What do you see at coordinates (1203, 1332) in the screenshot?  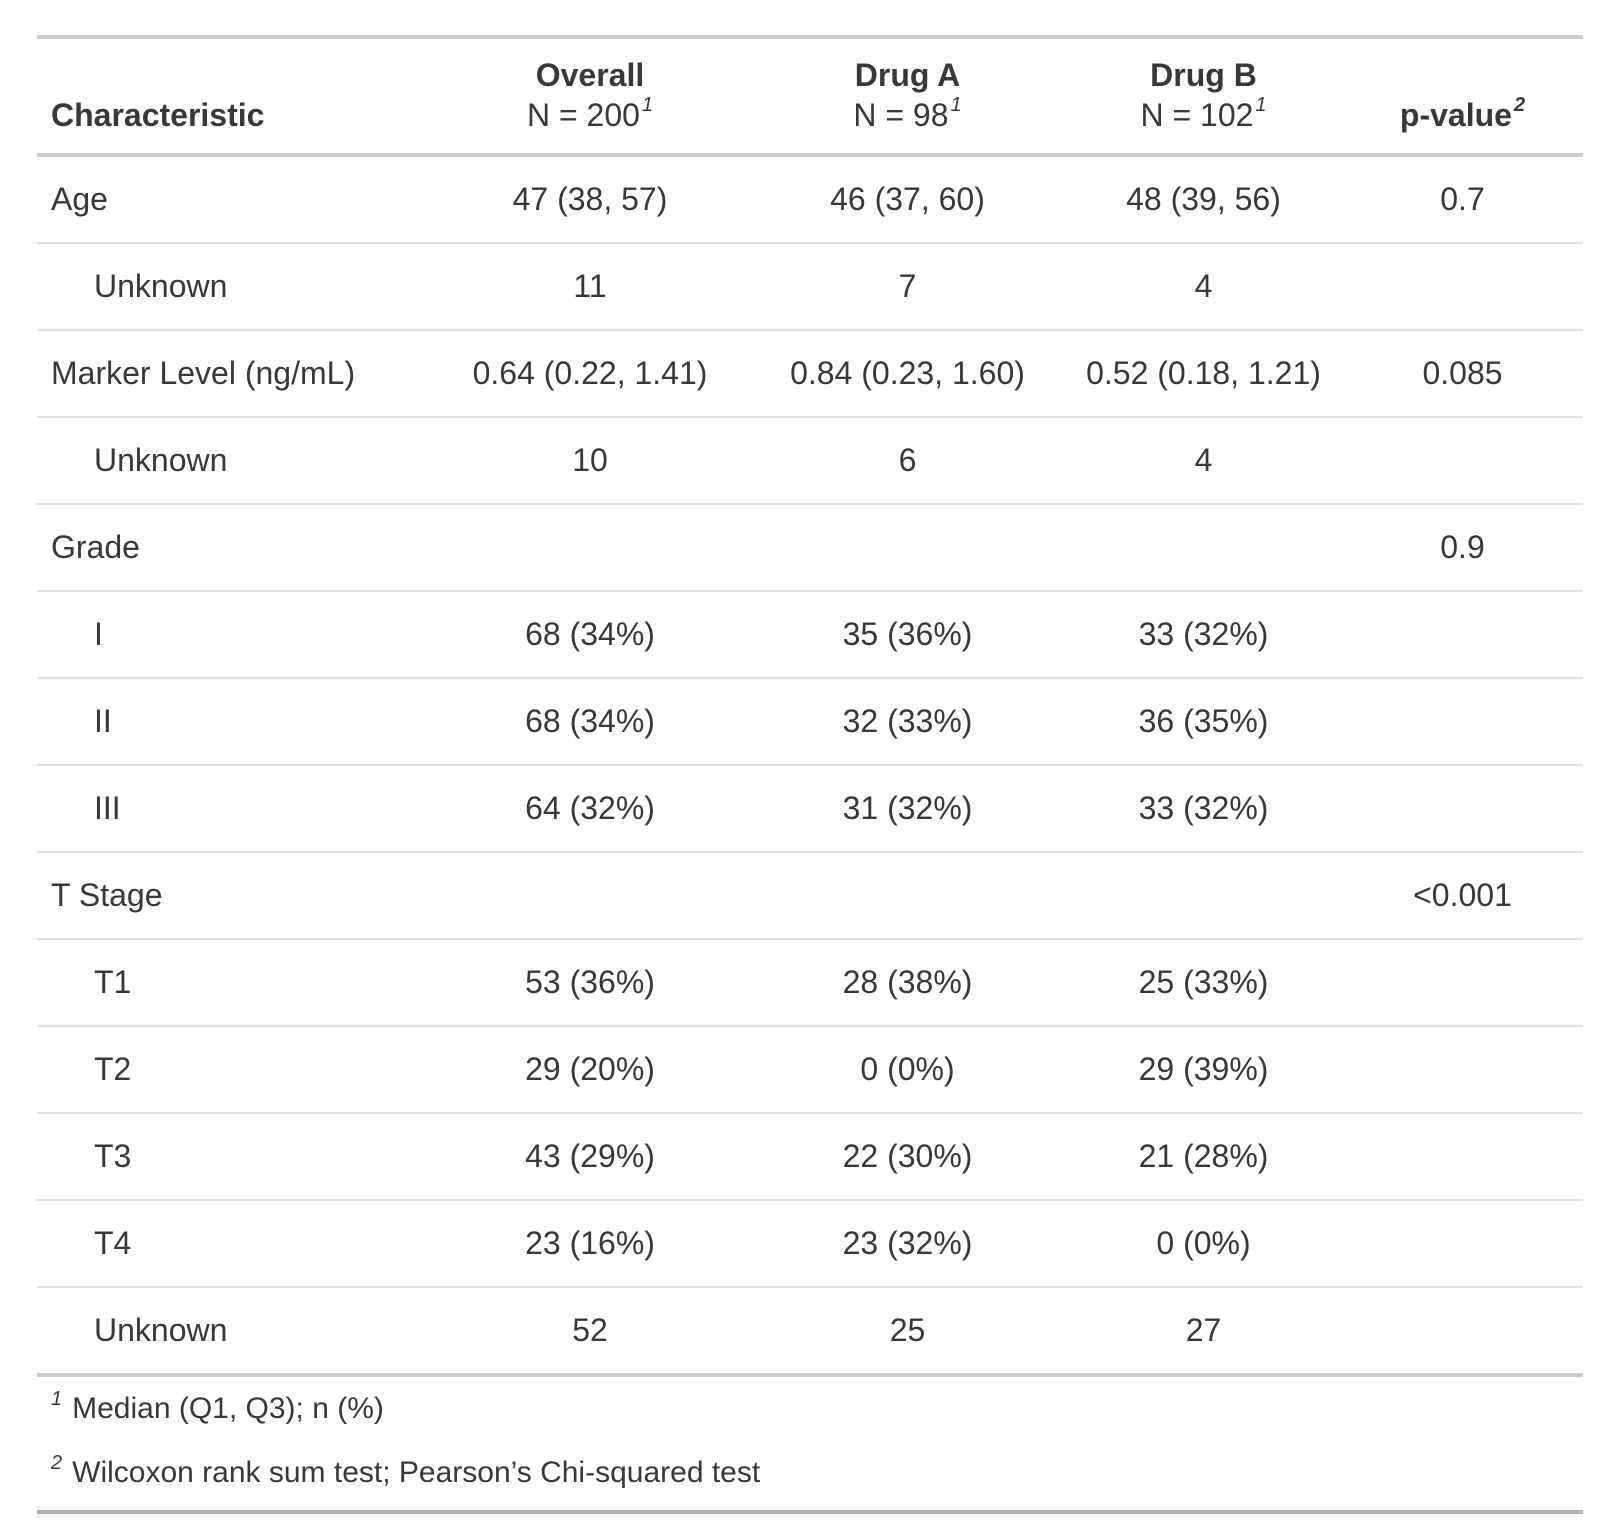 I see `cell-drug-b: 27` at bounding box center [1203, 1332].